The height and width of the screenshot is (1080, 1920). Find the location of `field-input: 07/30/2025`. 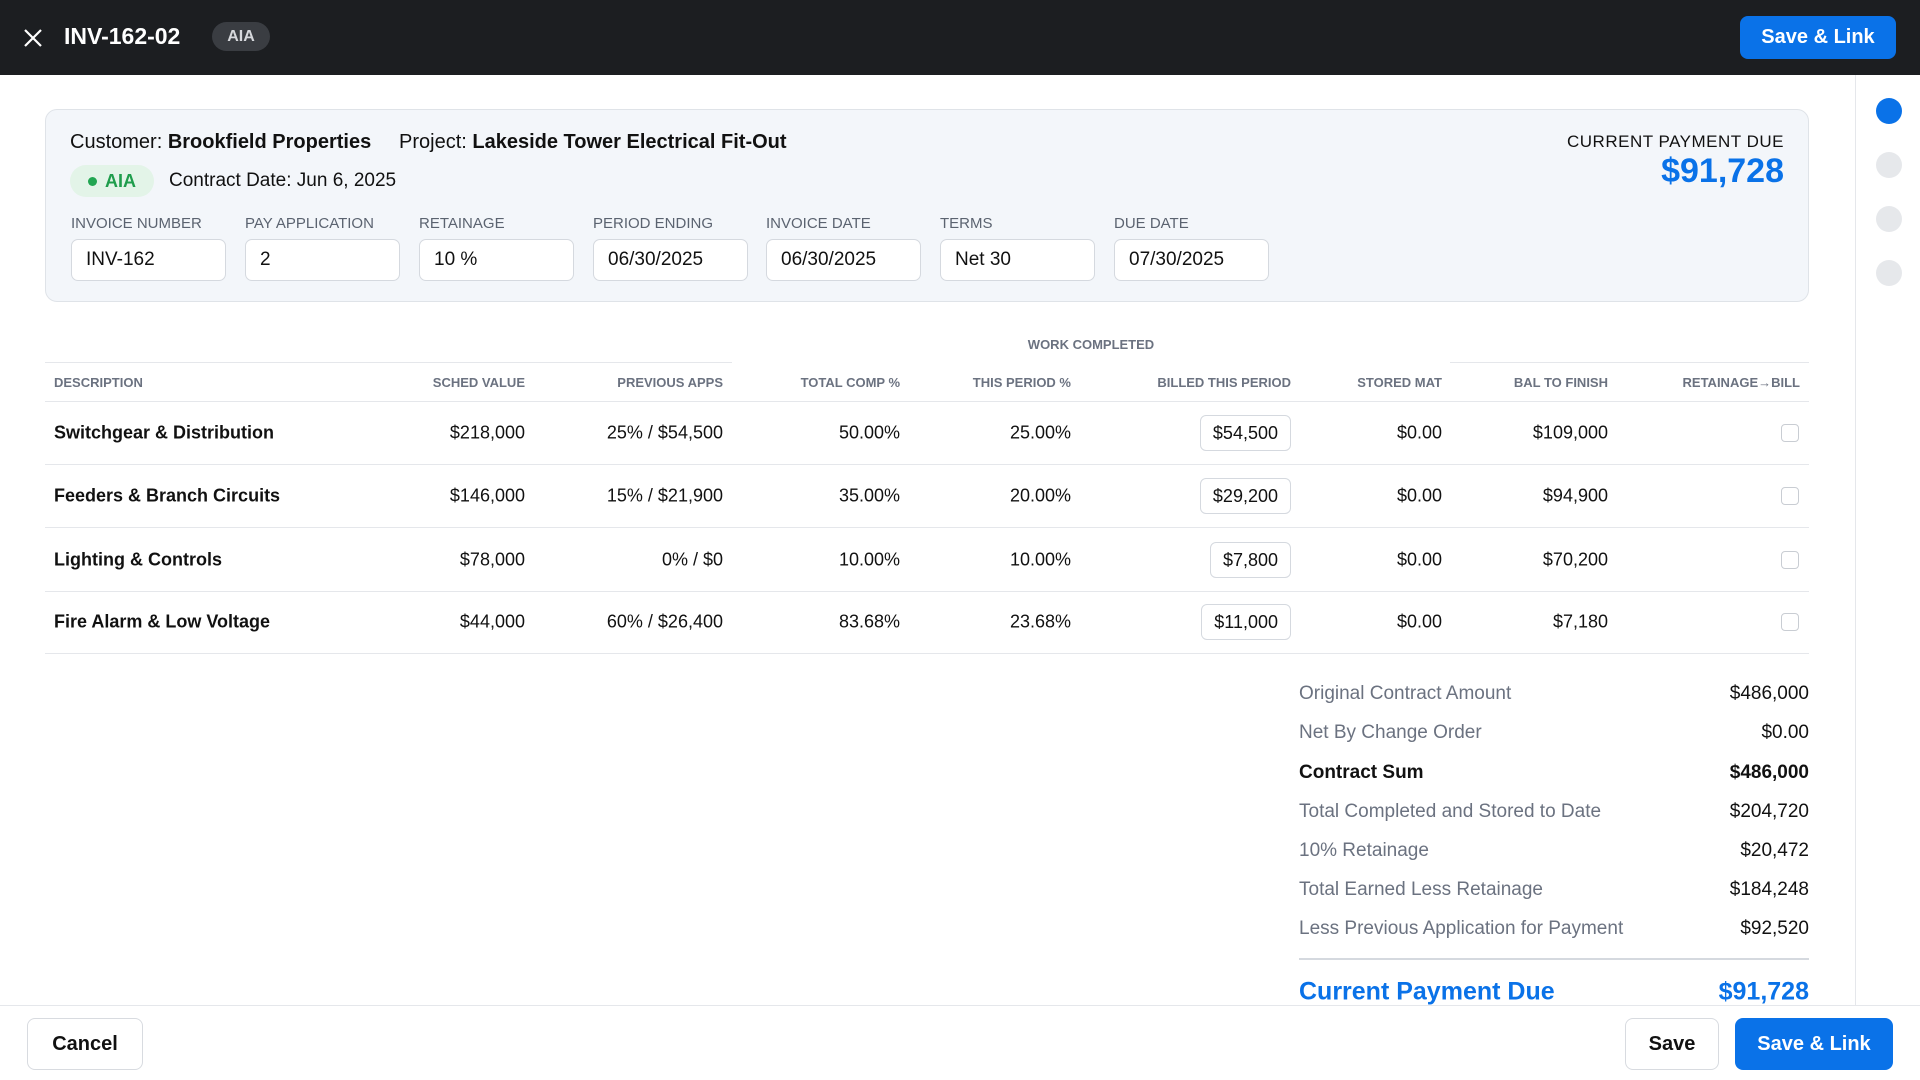

field-input: 07/30/2025 is located at coordinates (1191, 260).